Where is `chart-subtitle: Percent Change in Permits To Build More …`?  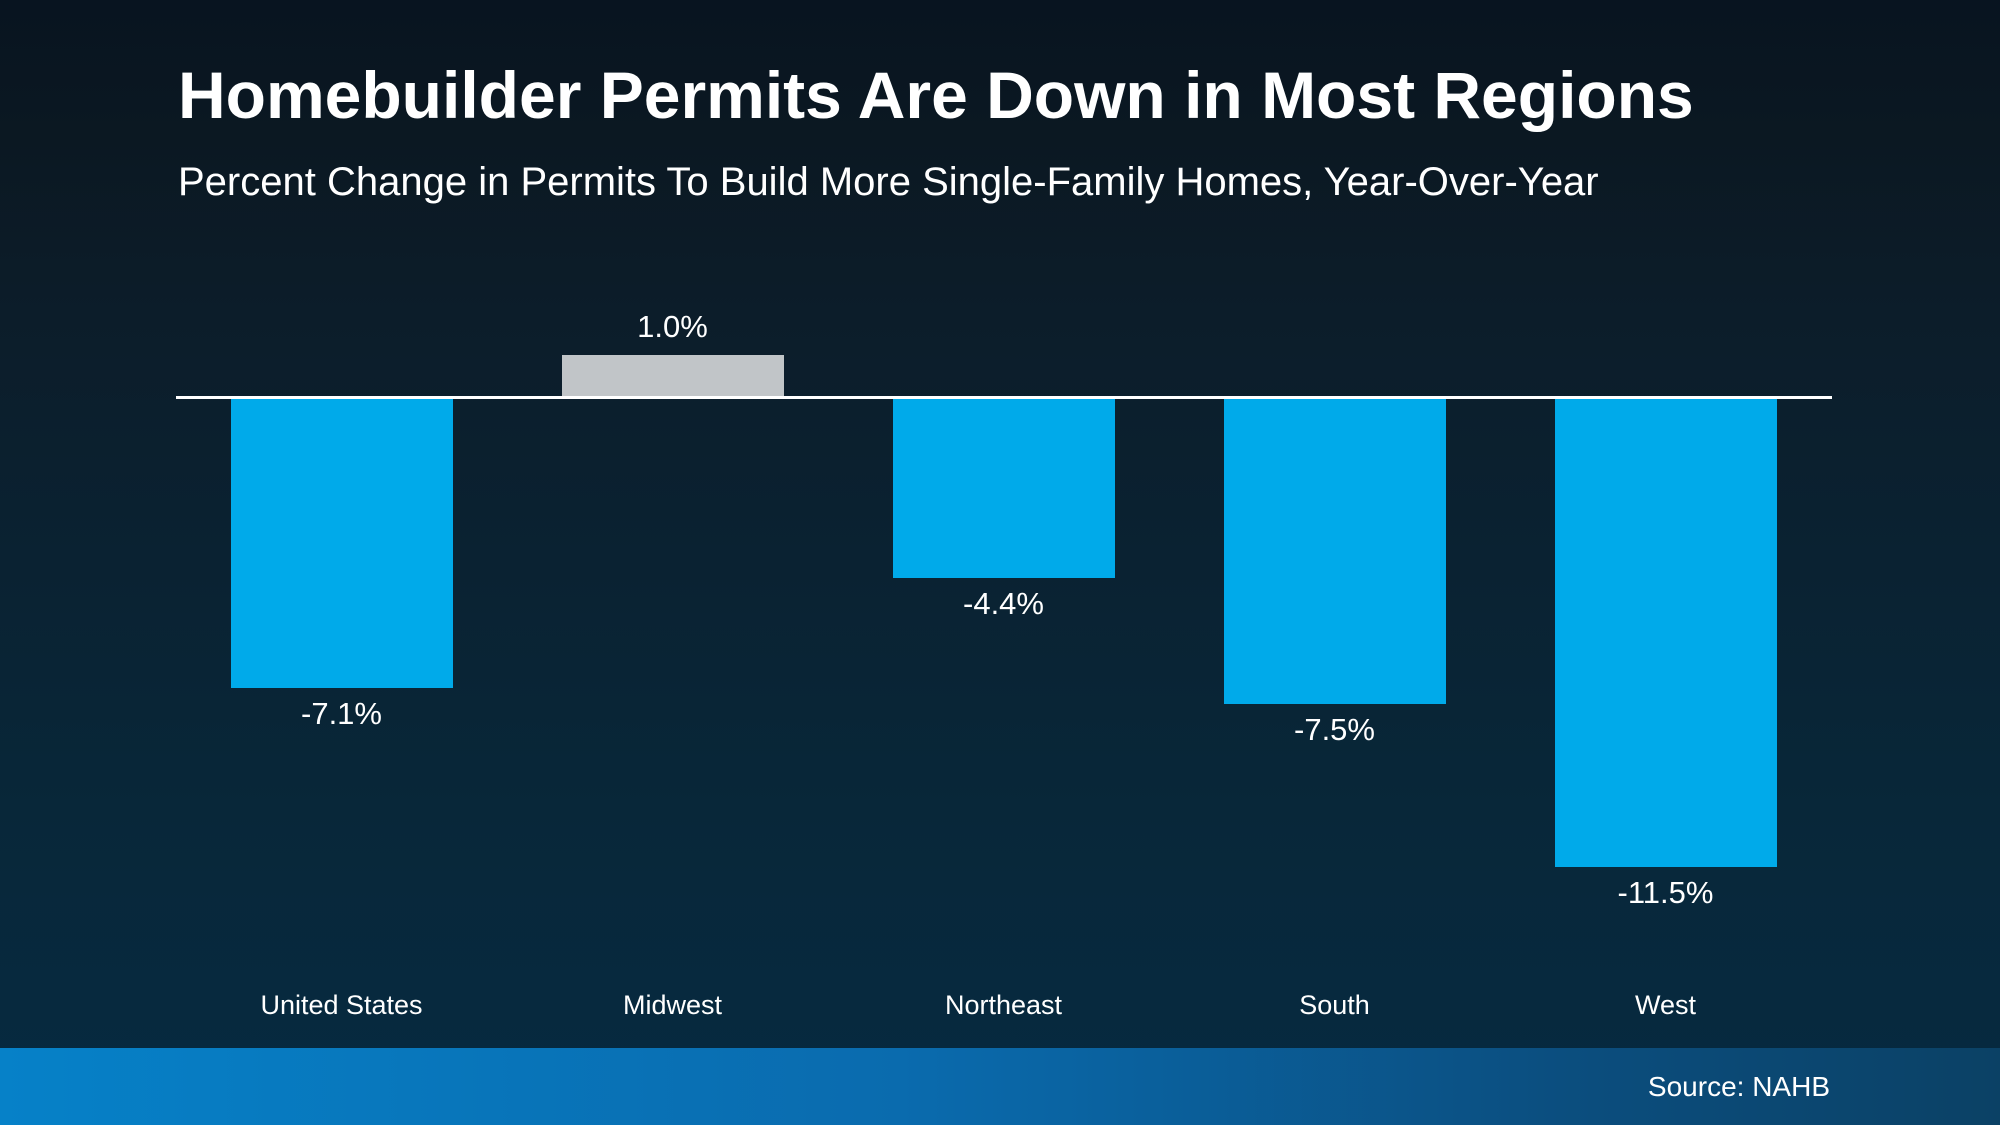 chart-subtitle: Percent Change in Permits To Build More … is located at coordinates (888, 182).